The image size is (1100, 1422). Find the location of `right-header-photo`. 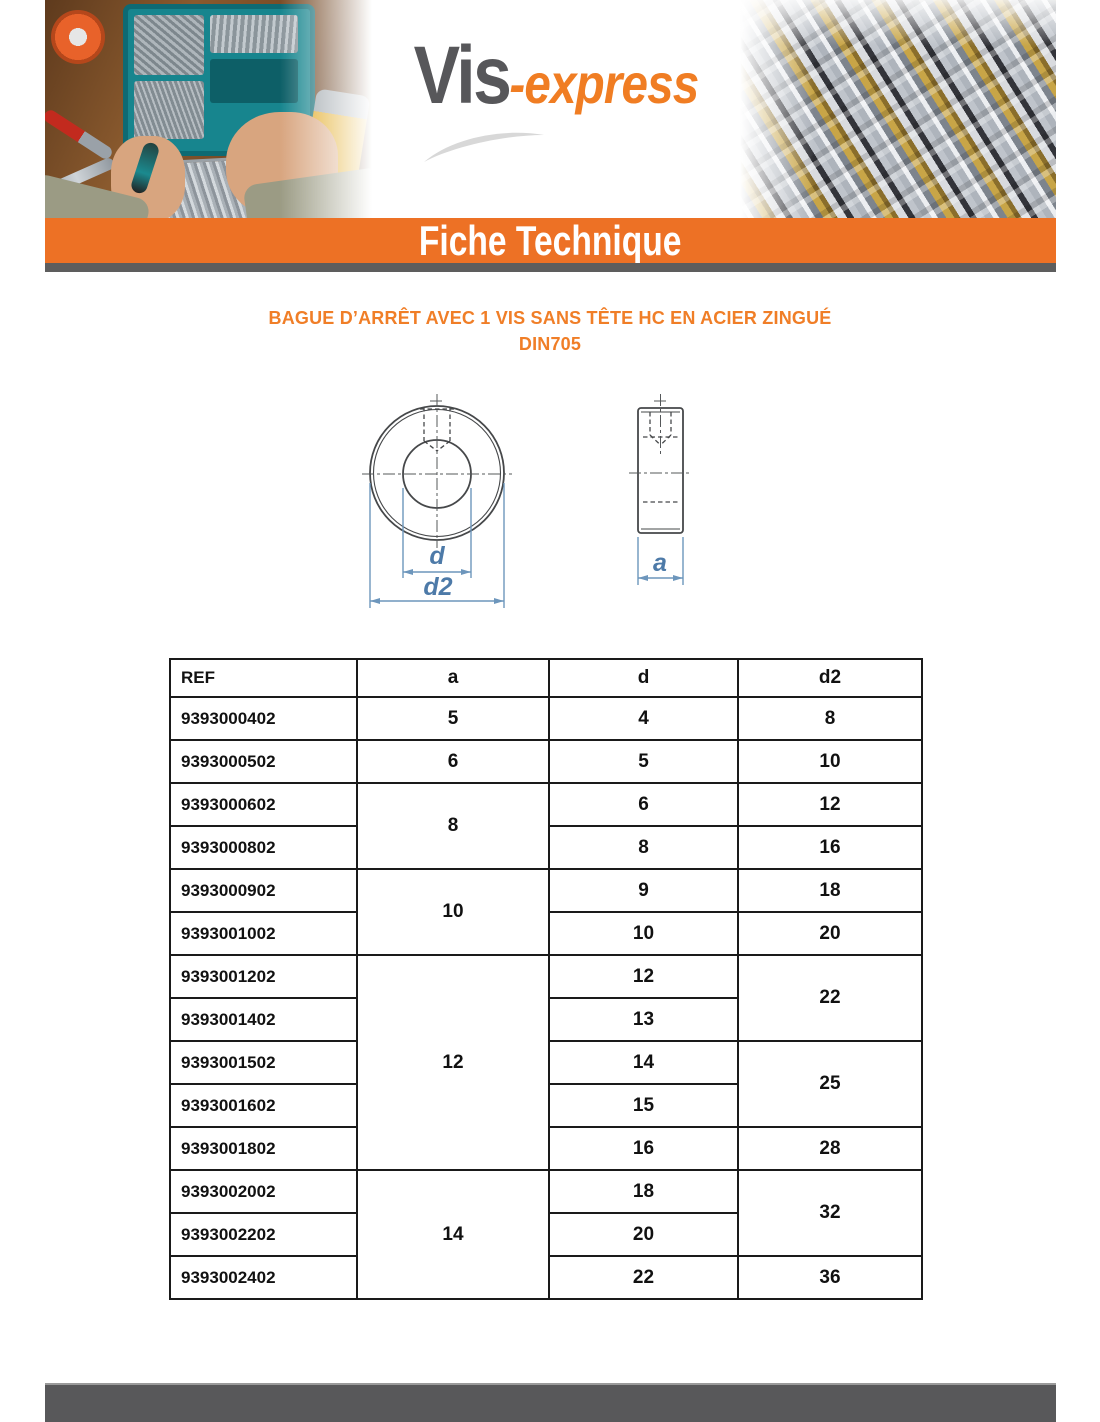

right-header-photo is located at coordinates (898, 109).